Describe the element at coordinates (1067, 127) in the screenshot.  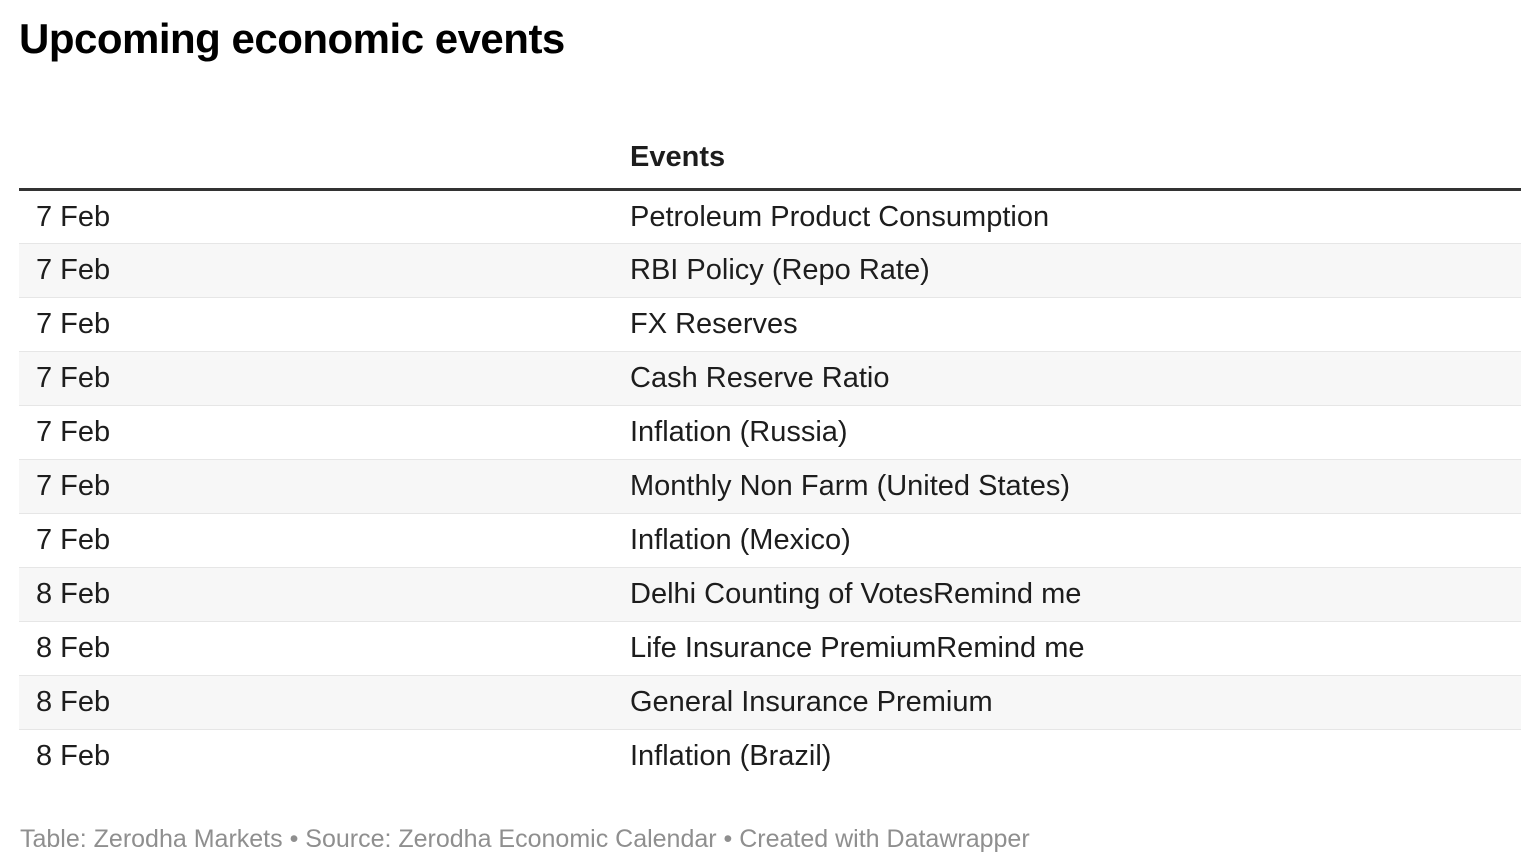
I see `column-header-events: Events` at that location.